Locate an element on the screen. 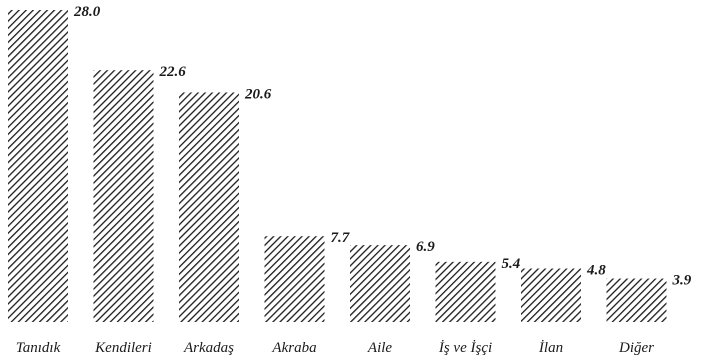 The image size is (718, 360). value-label: 20.6 is located at coordinates (258, 94).